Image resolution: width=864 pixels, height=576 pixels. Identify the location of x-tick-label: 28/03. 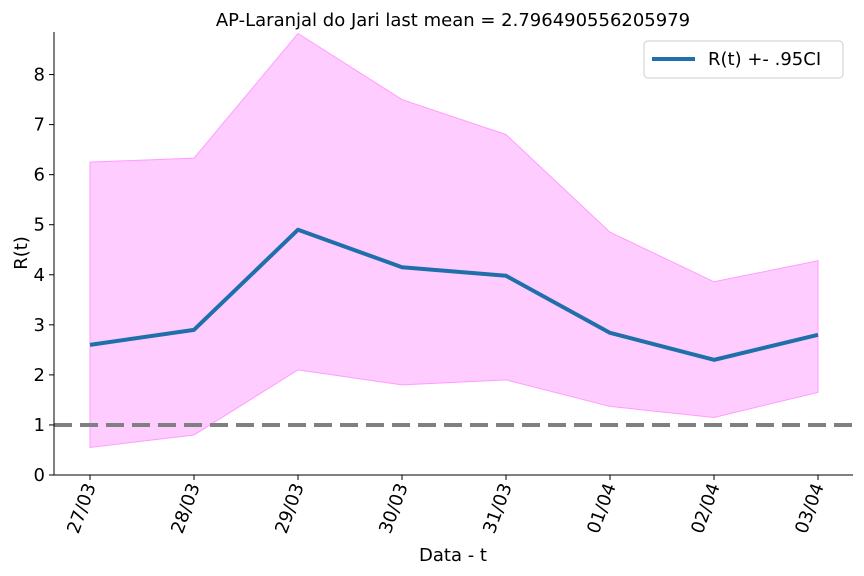
(185, 509).